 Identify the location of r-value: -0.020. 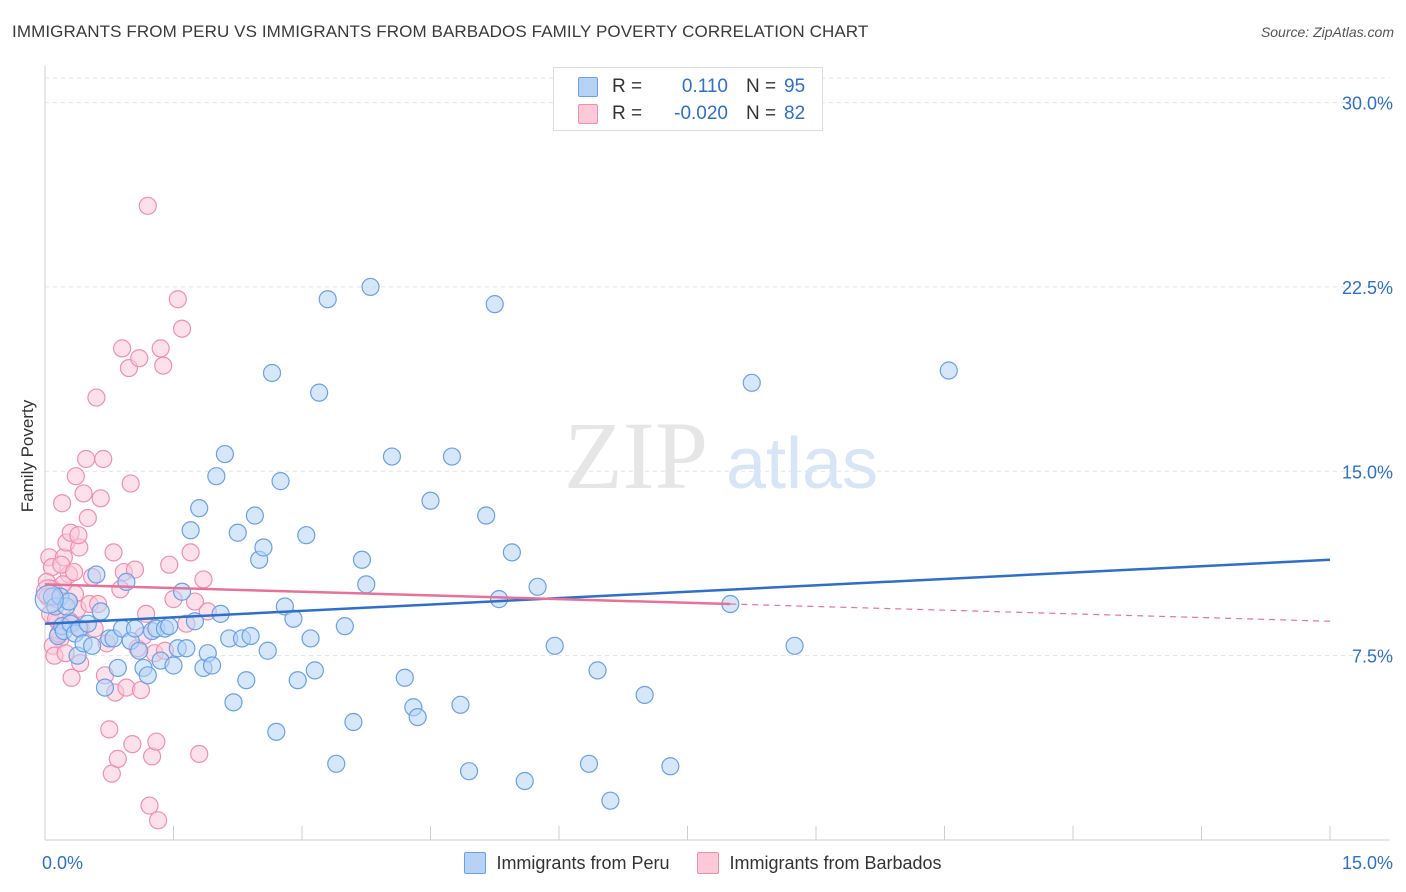
(701, 113).